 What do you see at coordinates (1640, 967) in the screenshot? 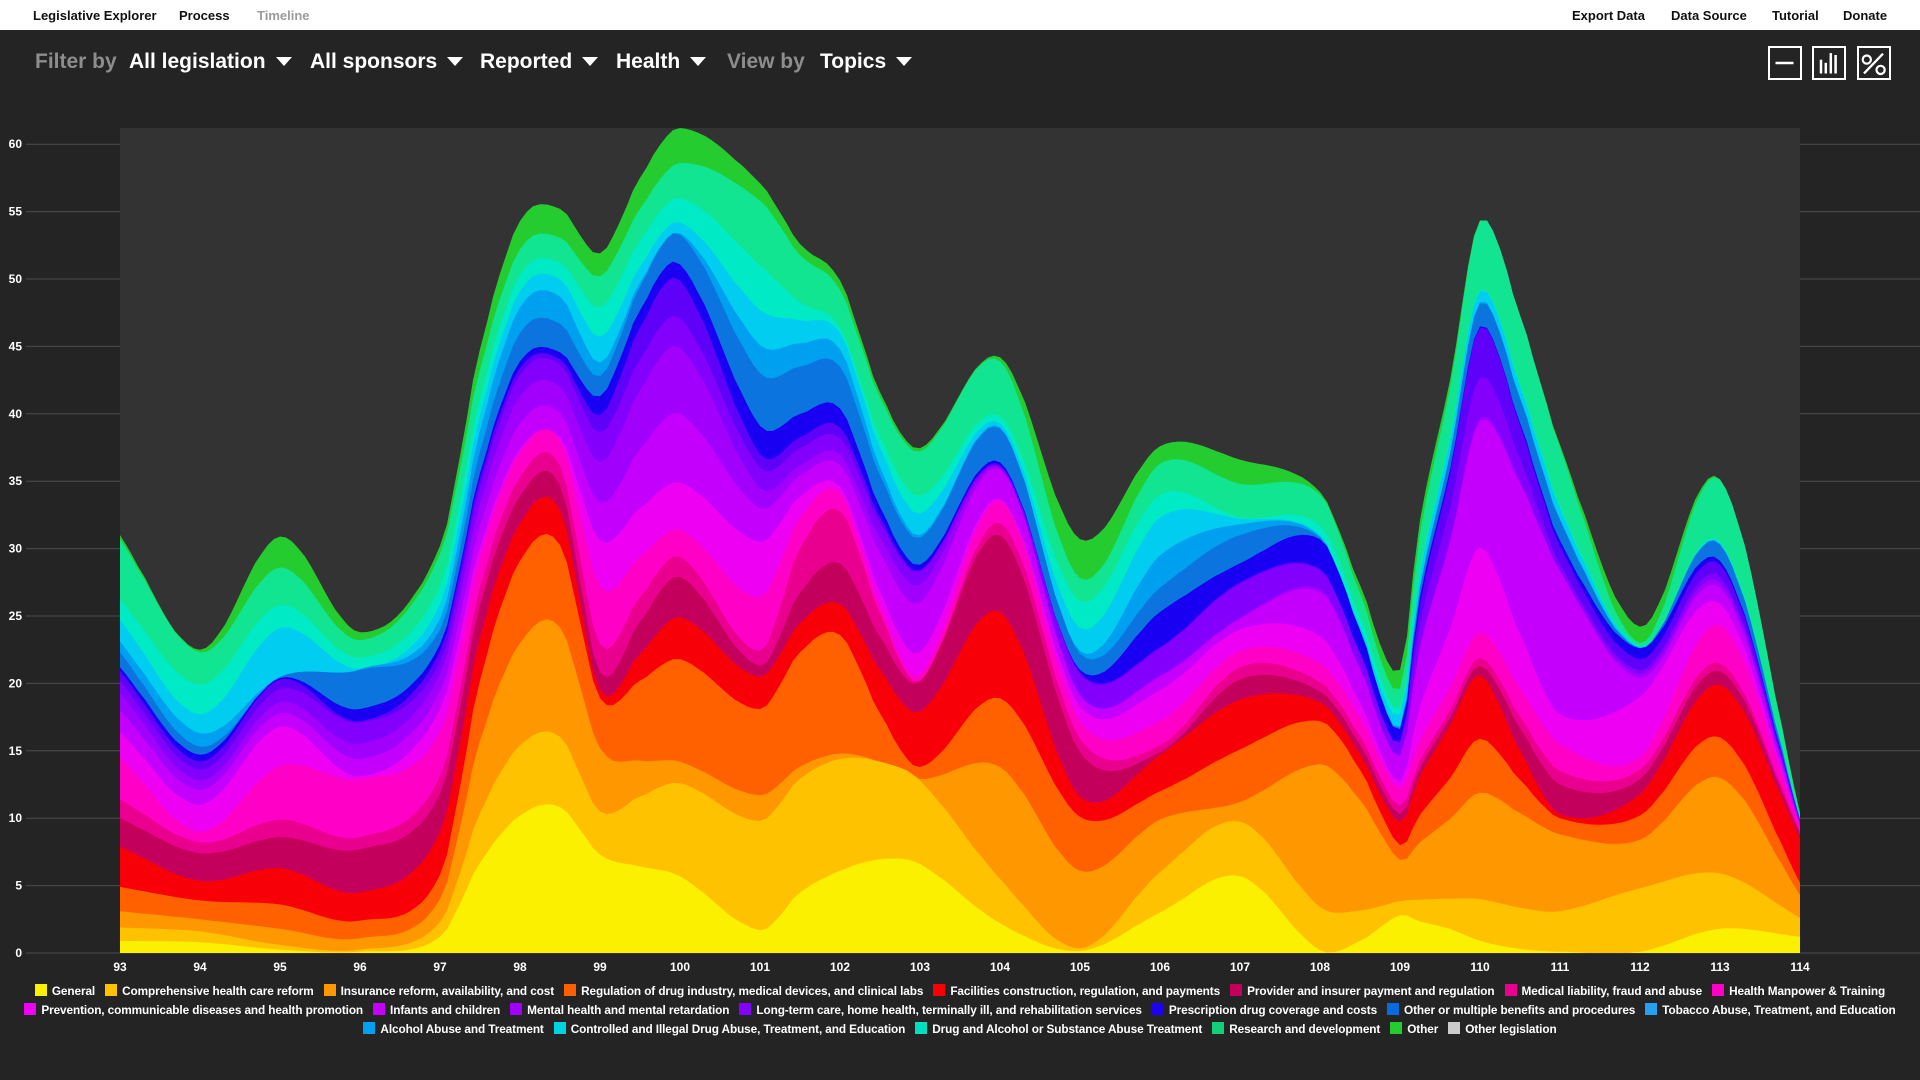
I see `svg-text: 112` at bounding box center [1640, 967].